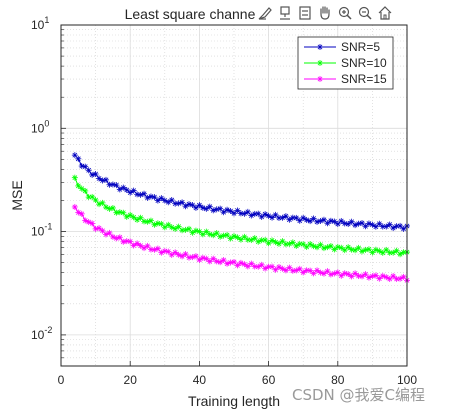 The width and height of the screenshot is (466, 414). Describe the element at coordinates (325, 13) in the screenshot. I see `pan-hand-icon` at that location.